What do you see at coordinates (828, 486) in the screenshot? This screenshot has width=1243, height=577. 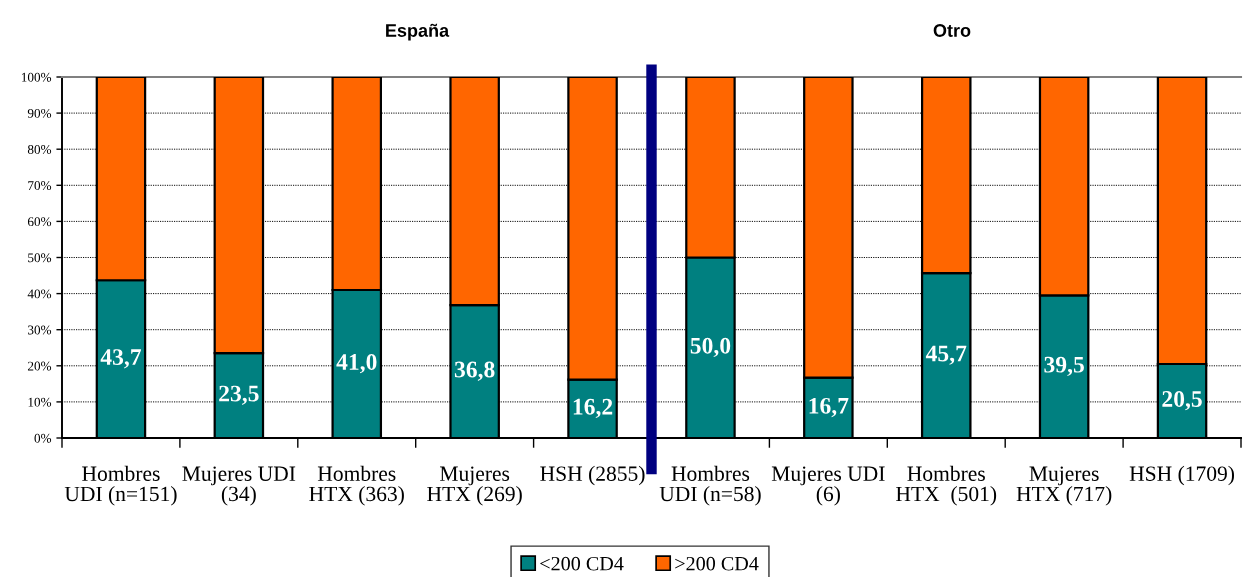 I see `x-tick-label: Mujeres UDI (6)` at bounding box center [828, 486].